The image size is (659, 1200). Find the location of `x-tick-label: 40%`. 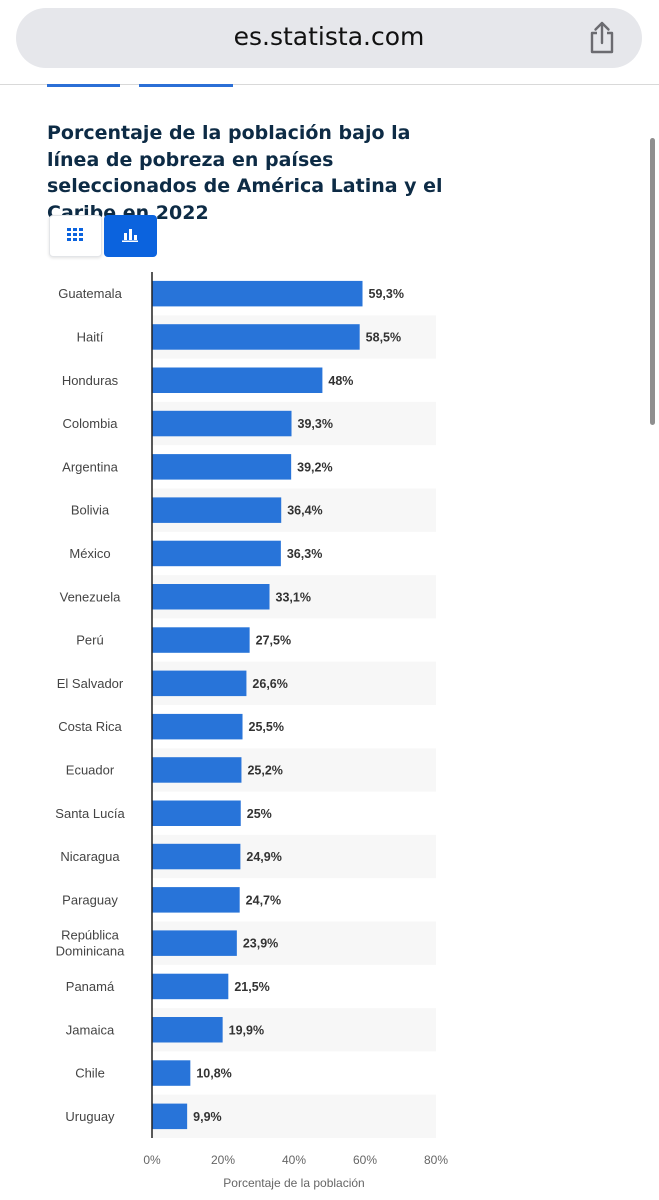

x-tick-label: 40% is located at coordinates (294, 1160).